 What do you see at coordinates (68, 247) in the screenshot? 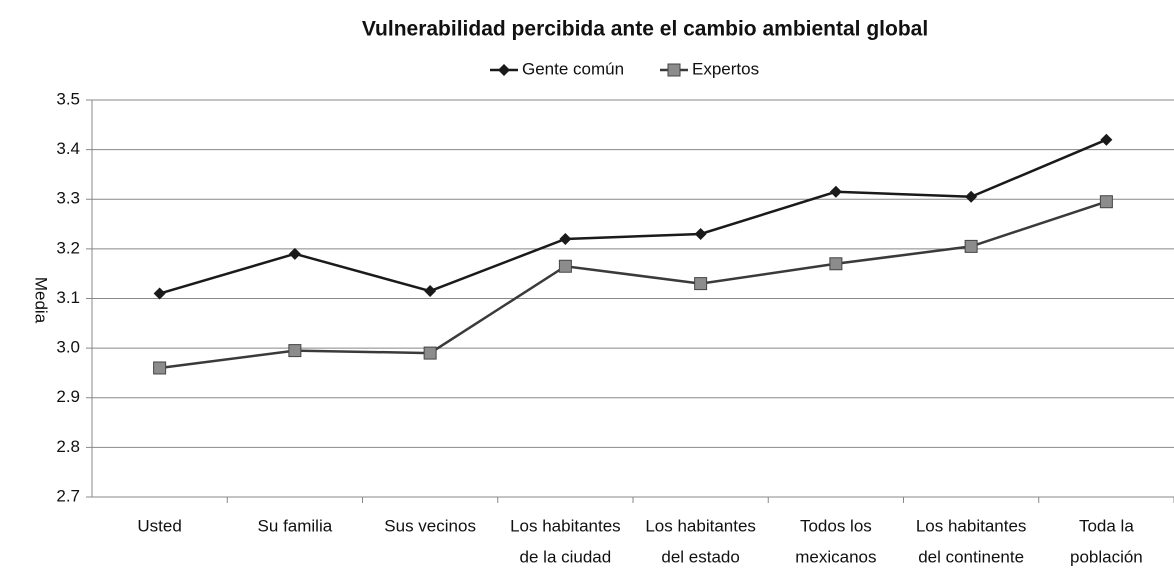
I see `y-tick-label: 3.2` at bounding box center [68, 247].